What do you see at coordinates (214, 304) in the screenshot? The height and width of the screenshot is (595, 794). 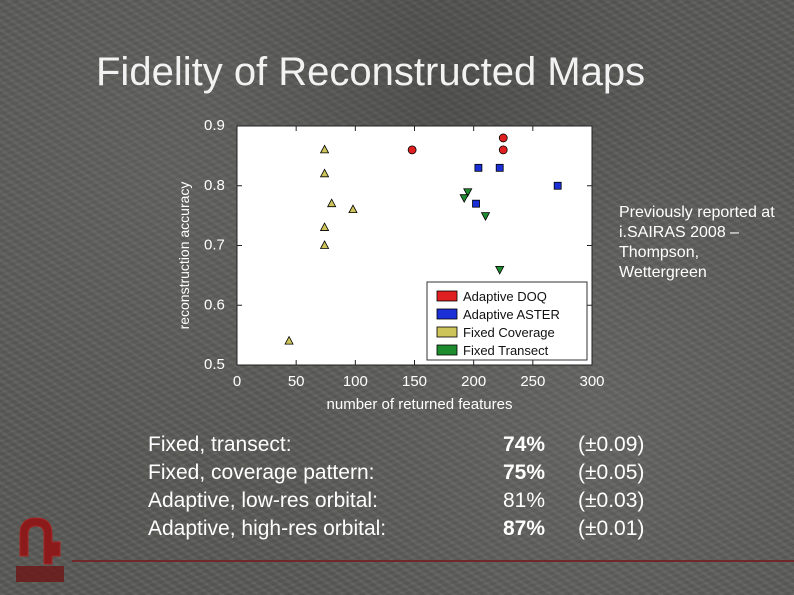 I see `y-tick-label: 0.6` at bounding box center [214, 304].